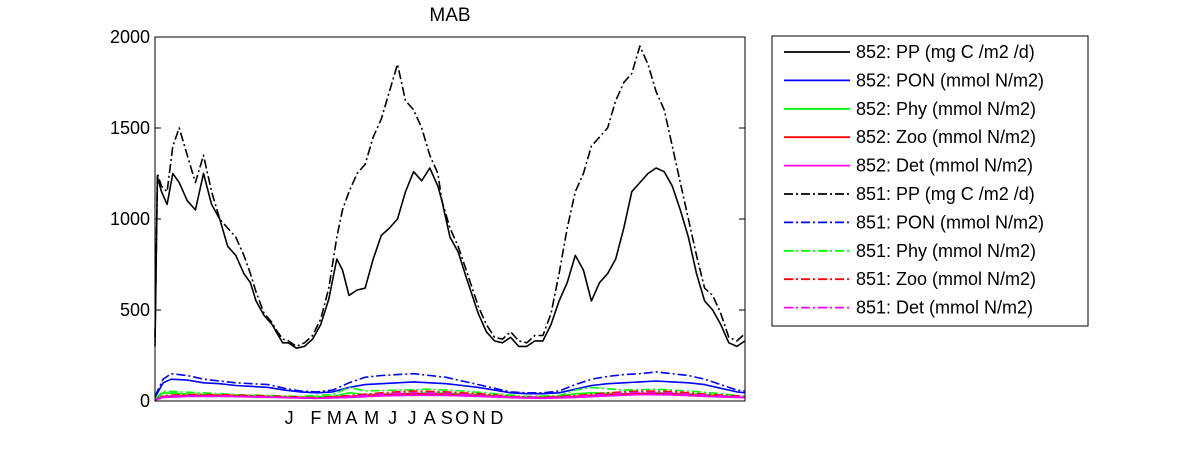 The width and height of the screenshot is (1200, 450). I want to click on x-tick-label-11: D, so click(496, 418).